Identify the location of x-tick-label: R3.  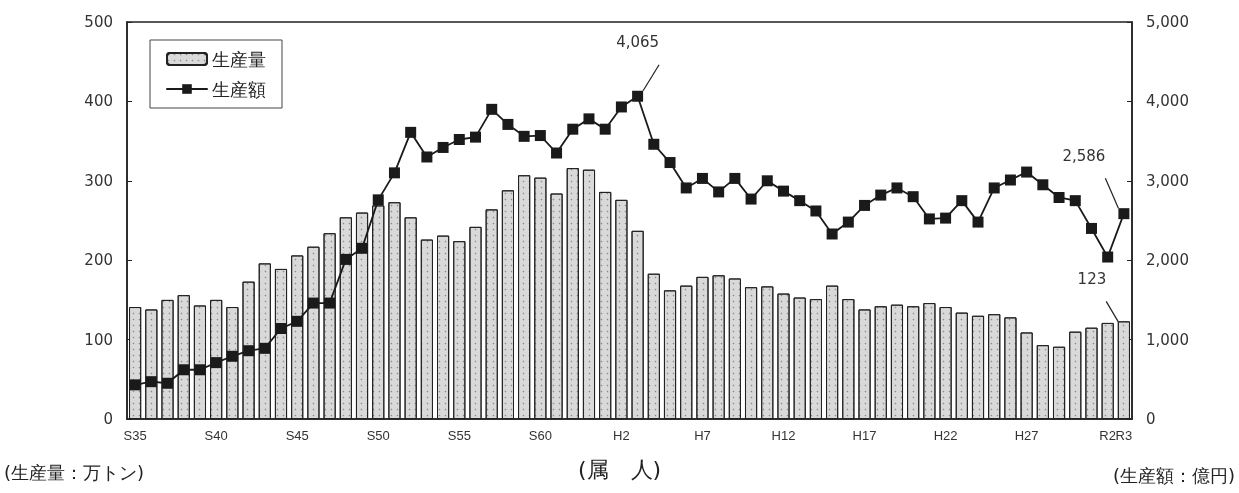
(1124, 435).